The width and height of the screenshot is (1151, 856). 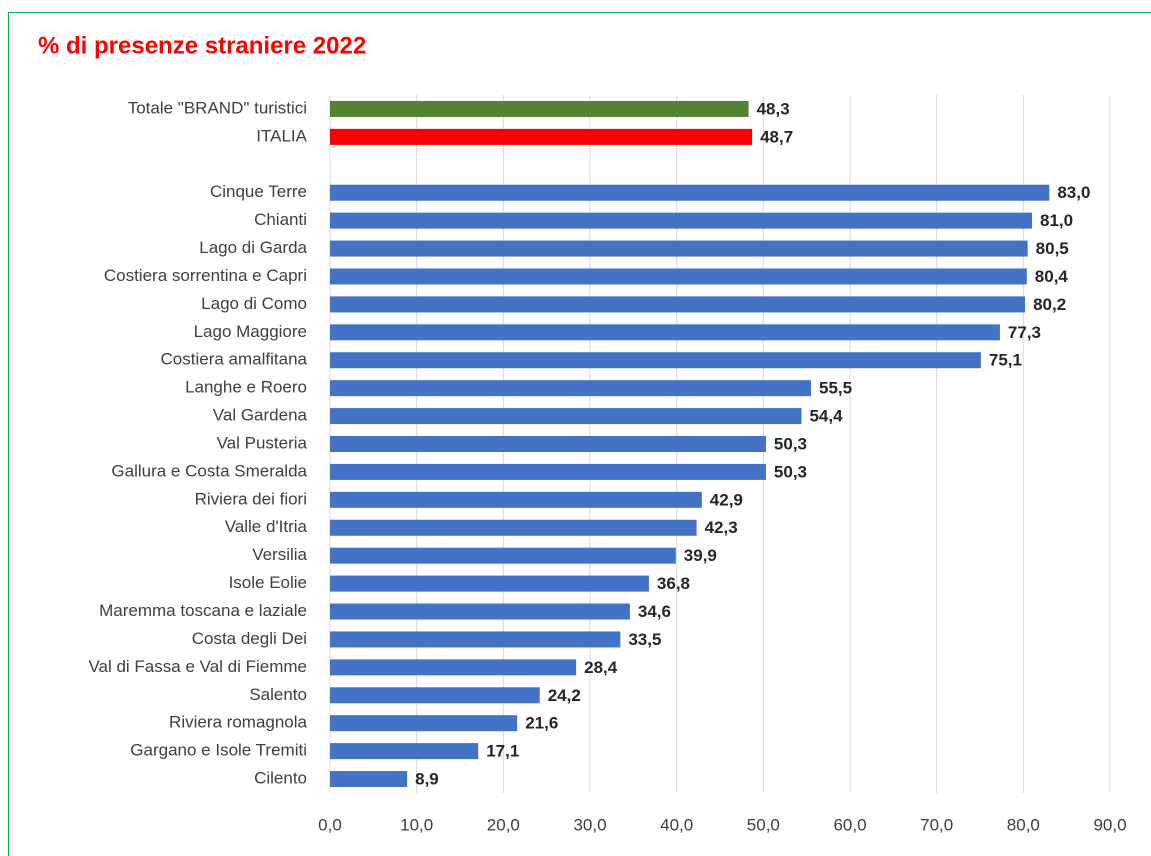 I want to click on x-tick-label: 60,0, so click(x=849, y=824).